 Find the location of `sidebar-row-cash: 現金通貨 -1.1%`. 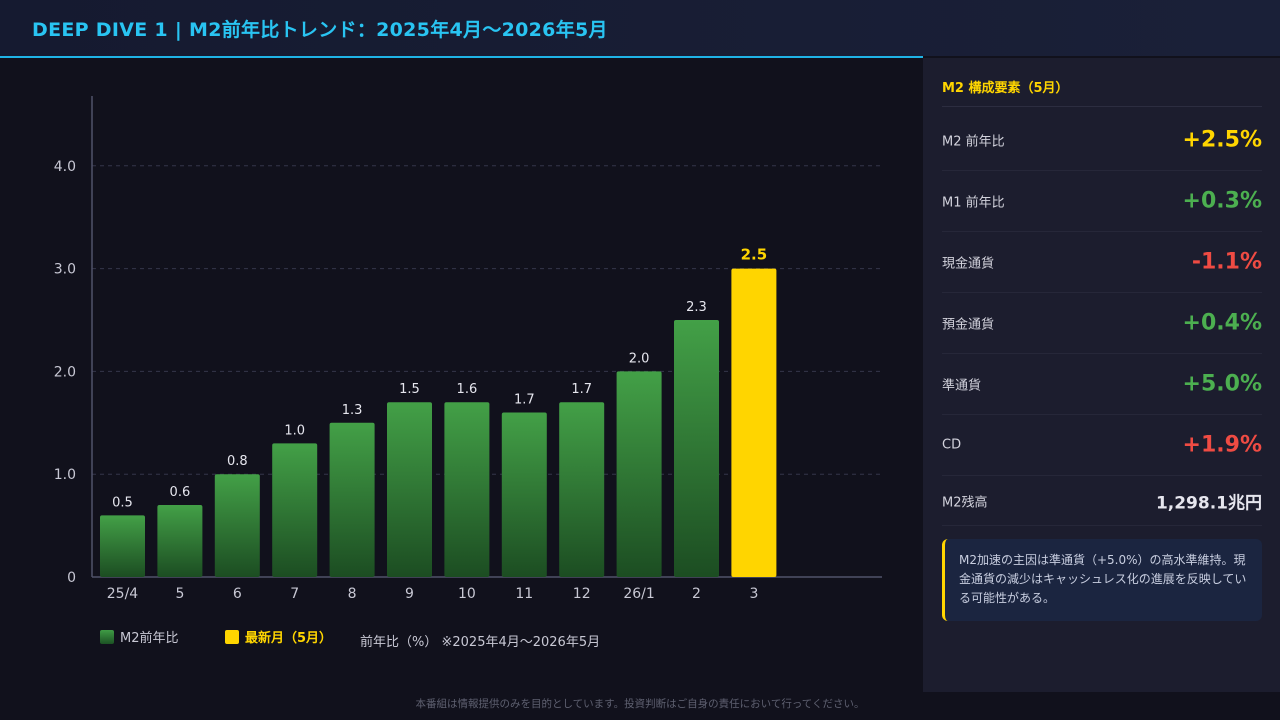

sidebar-row-cash: 現金通貨 -1.1% is located at coordinates (1102, 262).